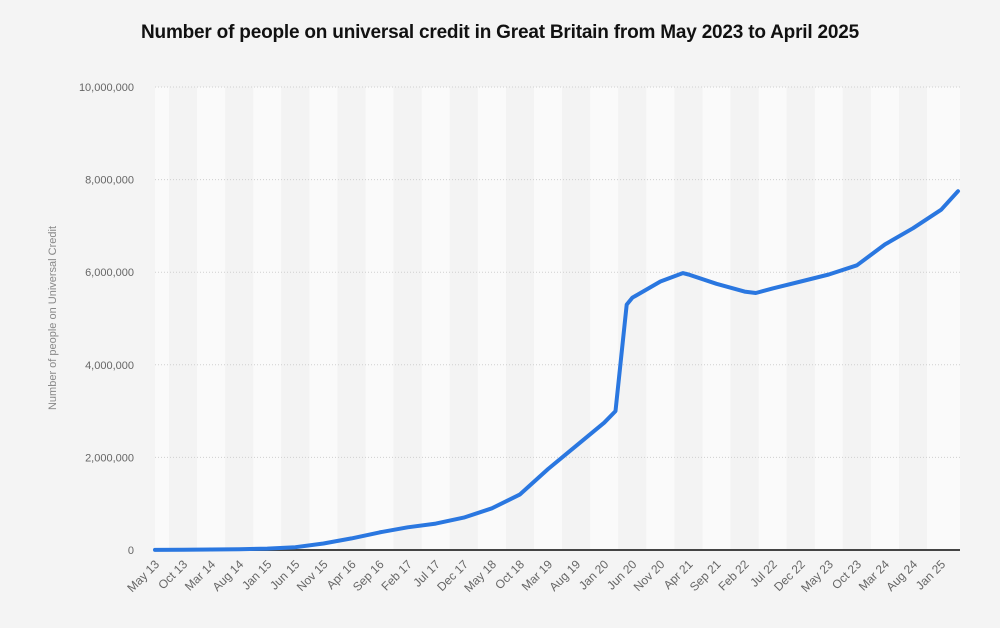  What do you see at coordinates (733, 575) in the screenshot?
I see `x-tick-label: Feb 22` at bounding box center [733, 575].